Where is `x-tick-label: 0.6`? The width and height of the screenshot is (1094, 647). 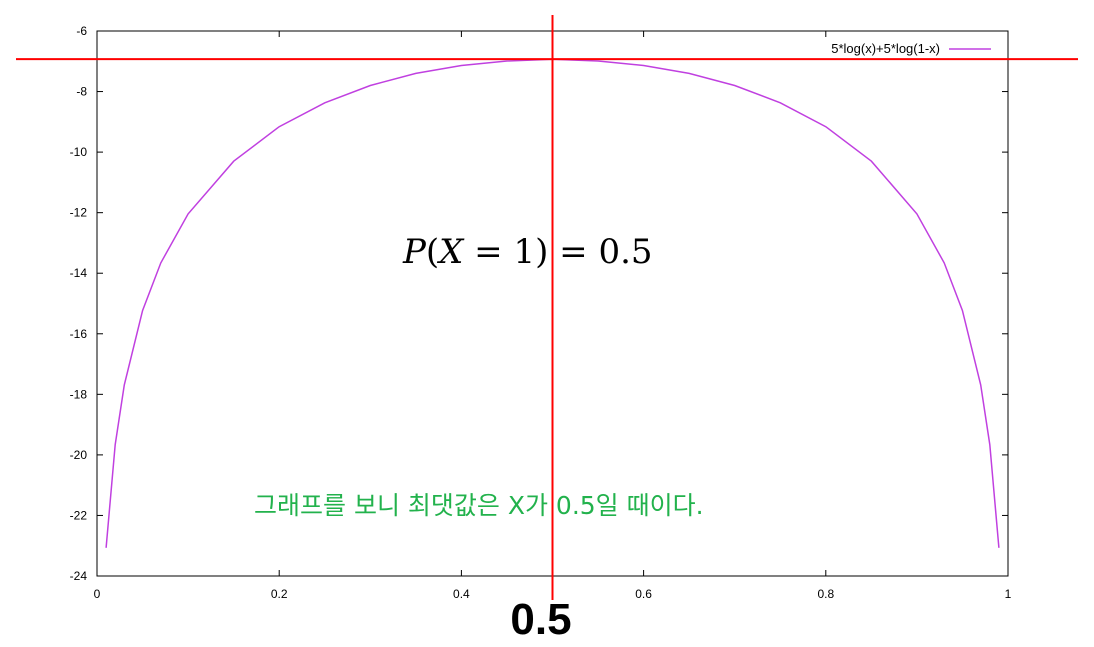
x-tick-label: 0.6 is located at coordinates (643, 594).